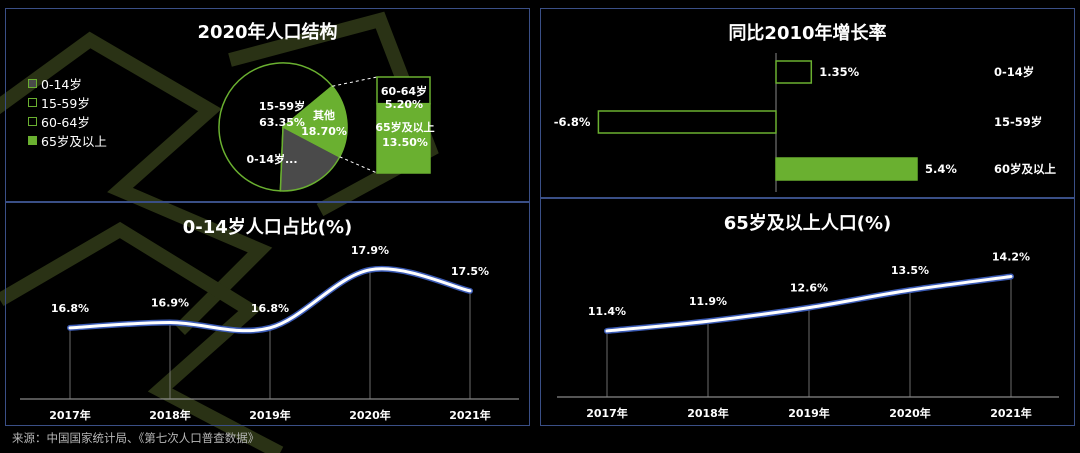 Image resolution: width=1080 pixels, height=453 pixels. Describe the element at coordinates (405, 142) in the screenshot. I see `breakdown-label-65-value: 13.50%` at that location.